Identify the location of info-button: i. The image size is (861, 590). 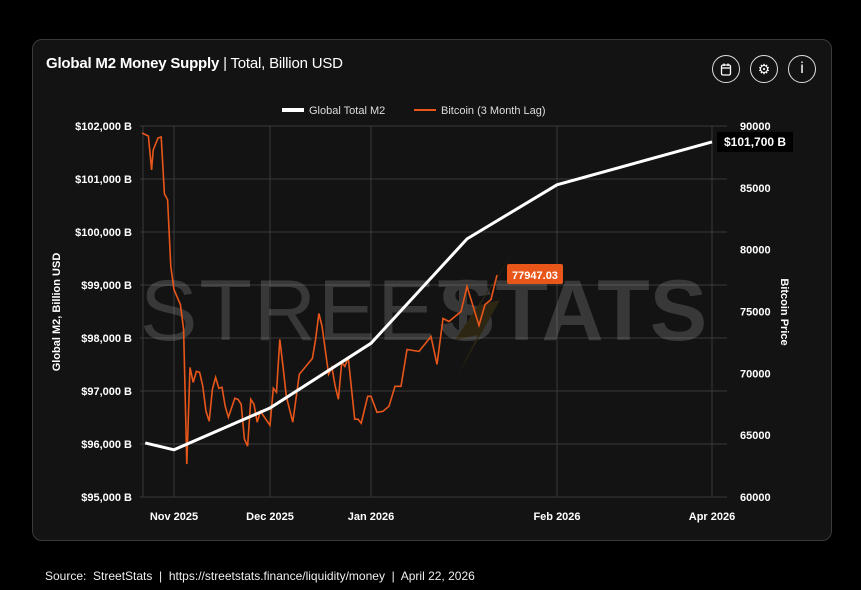
(802, 69).